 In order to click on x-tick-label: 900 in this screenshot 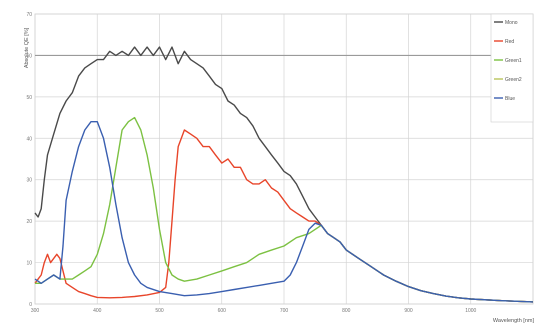, I will do `click(408, 311)`.